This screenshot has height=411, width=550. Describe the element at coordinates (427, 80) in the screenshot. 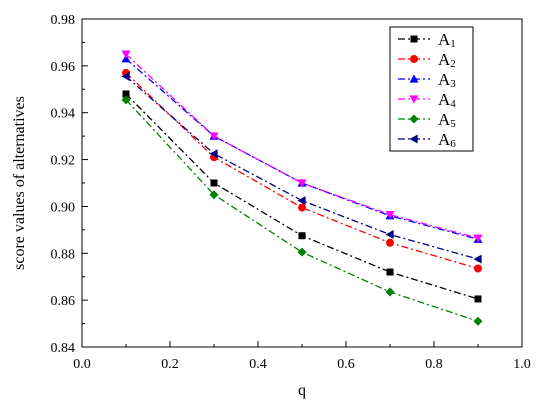

I see `legend-item: A3` at that location.